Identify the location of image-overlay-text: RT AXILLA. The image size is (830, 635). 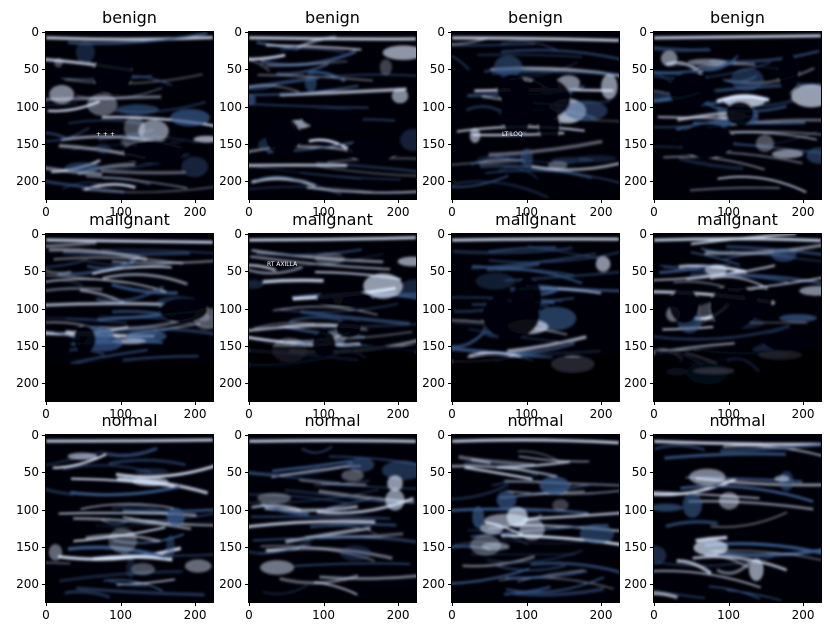
(282, 264).